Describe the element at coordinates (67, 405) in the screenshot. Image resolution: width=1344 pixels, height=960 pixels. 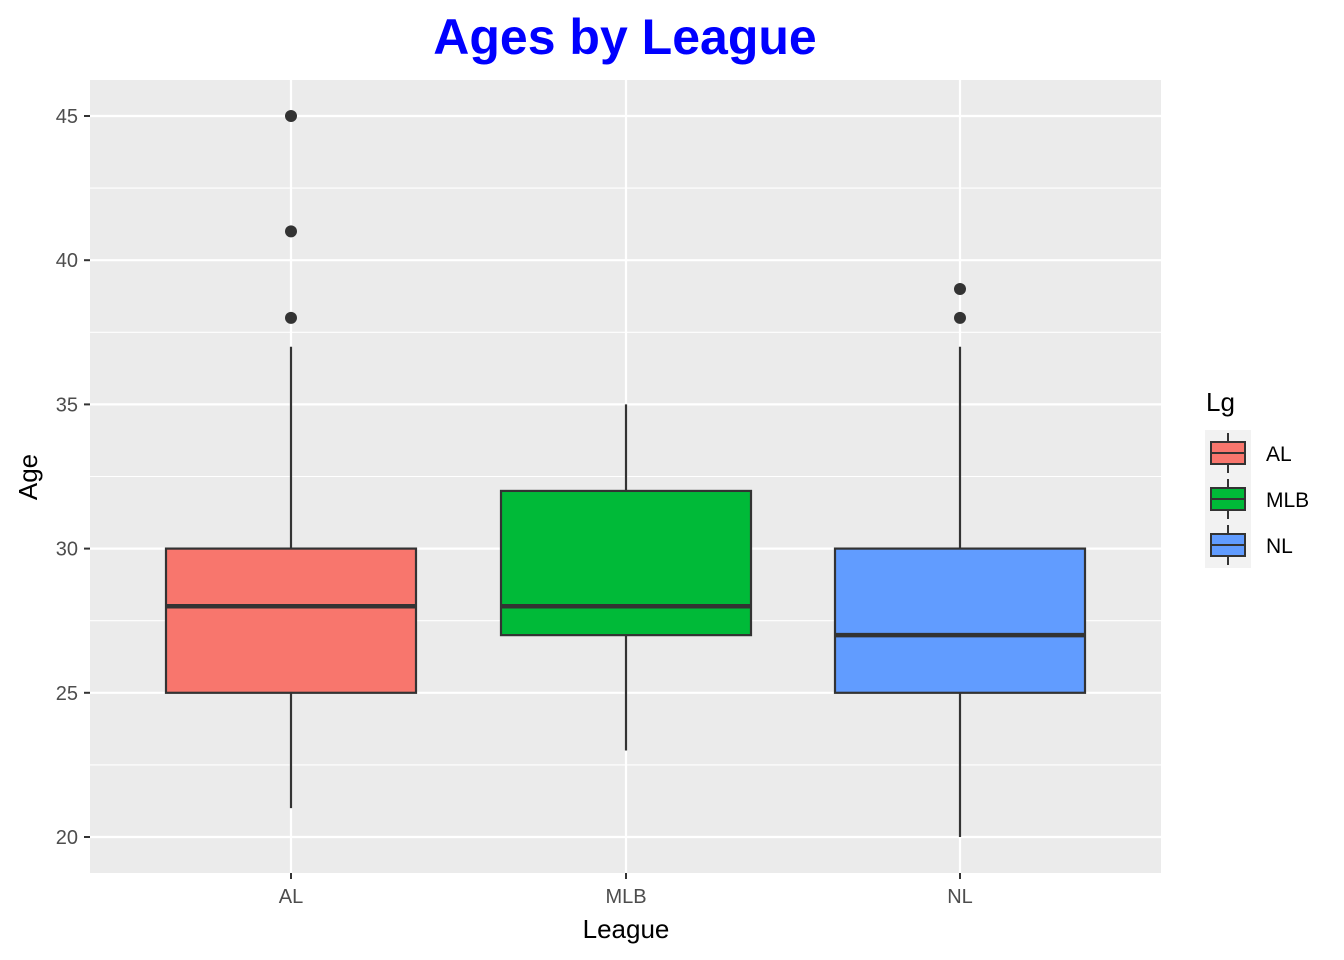
I see `y-tick-label: 35` at that location.